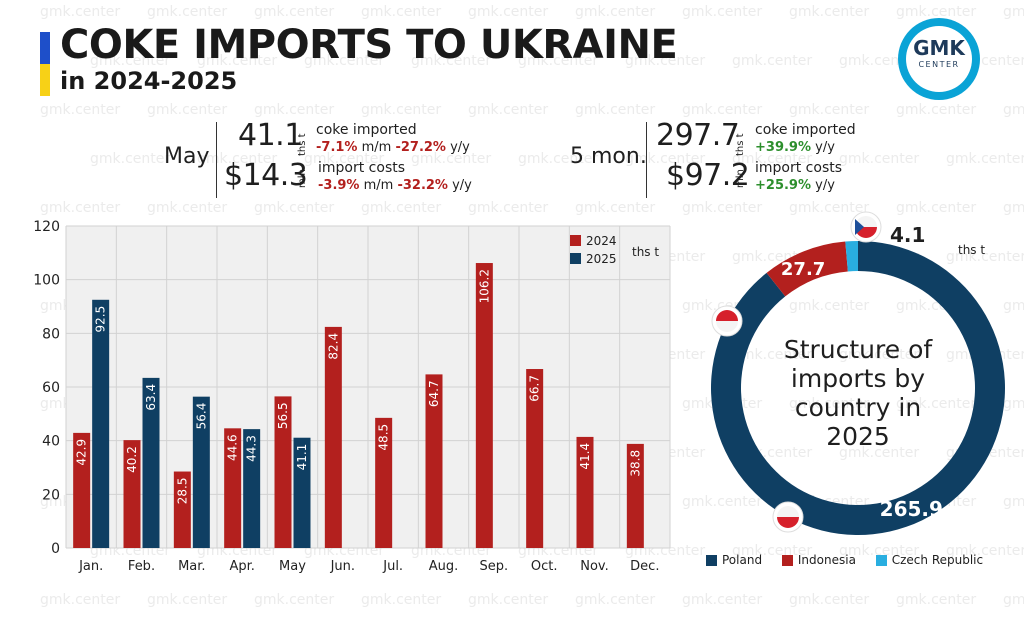  What do you see at coordinates (825, 147) in the screenshot?
I see `kpi-5mon-volume-yy-label: y/y` at bounding box center [825, 147].